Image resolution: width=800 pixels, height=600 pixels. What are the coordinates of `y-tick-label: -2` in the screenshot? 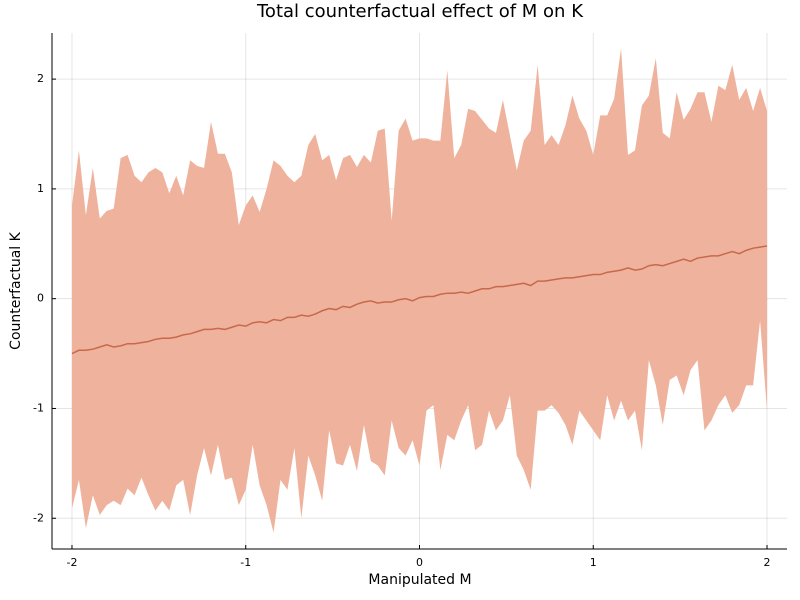 It's located at (38, 517).